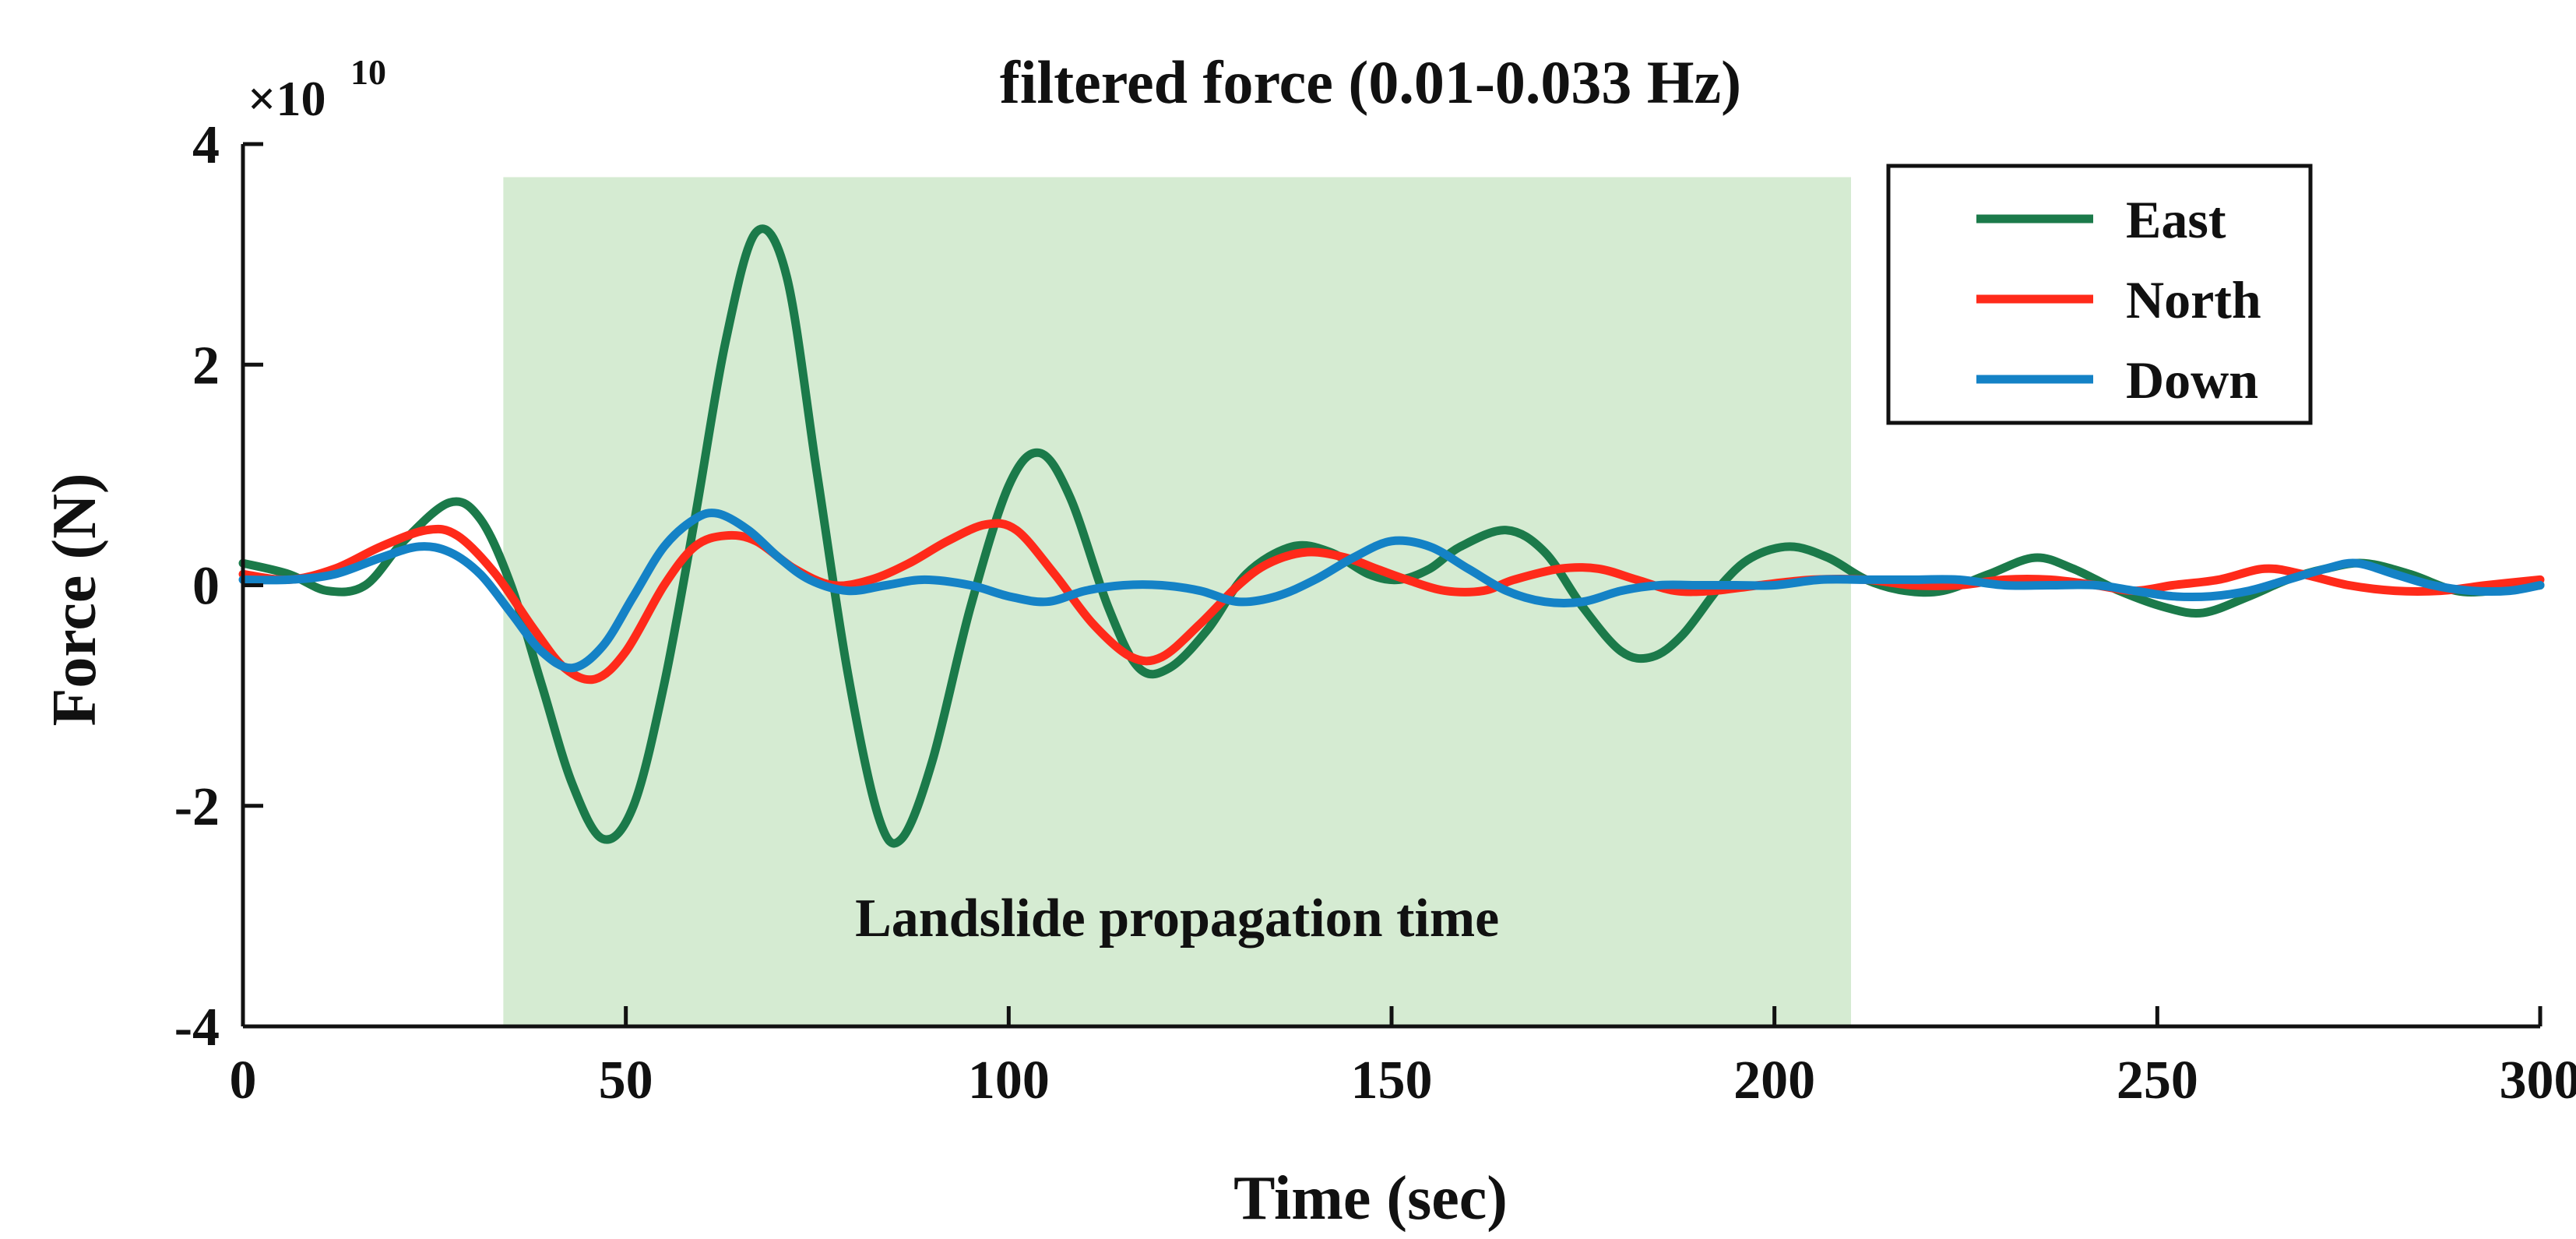 The width and height of the screenshot is (2576, 1239). What do you see at coordinates (1391, 591) in the screenshot?
I see `series-line-down` at bounding box center [1391, 591].